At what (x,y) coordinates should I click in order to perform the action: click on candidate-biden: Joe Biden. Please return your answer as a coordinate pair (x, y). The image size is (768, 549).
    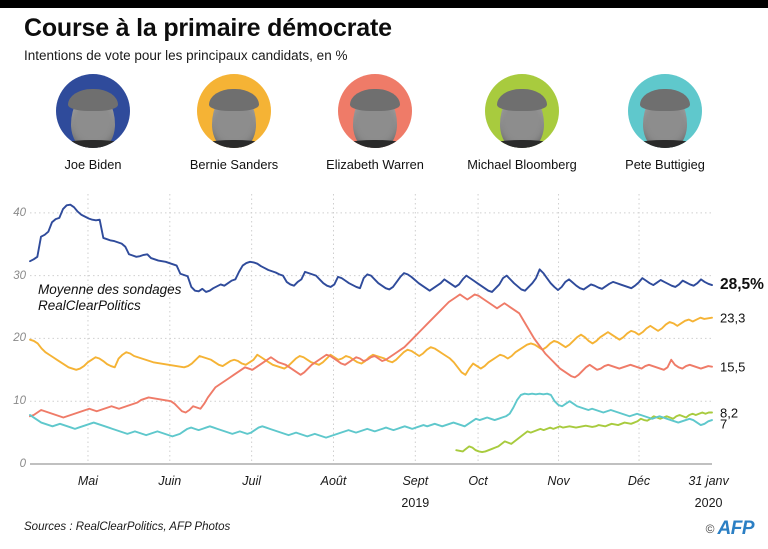
    Looking at the image, I should click on (93, 123).